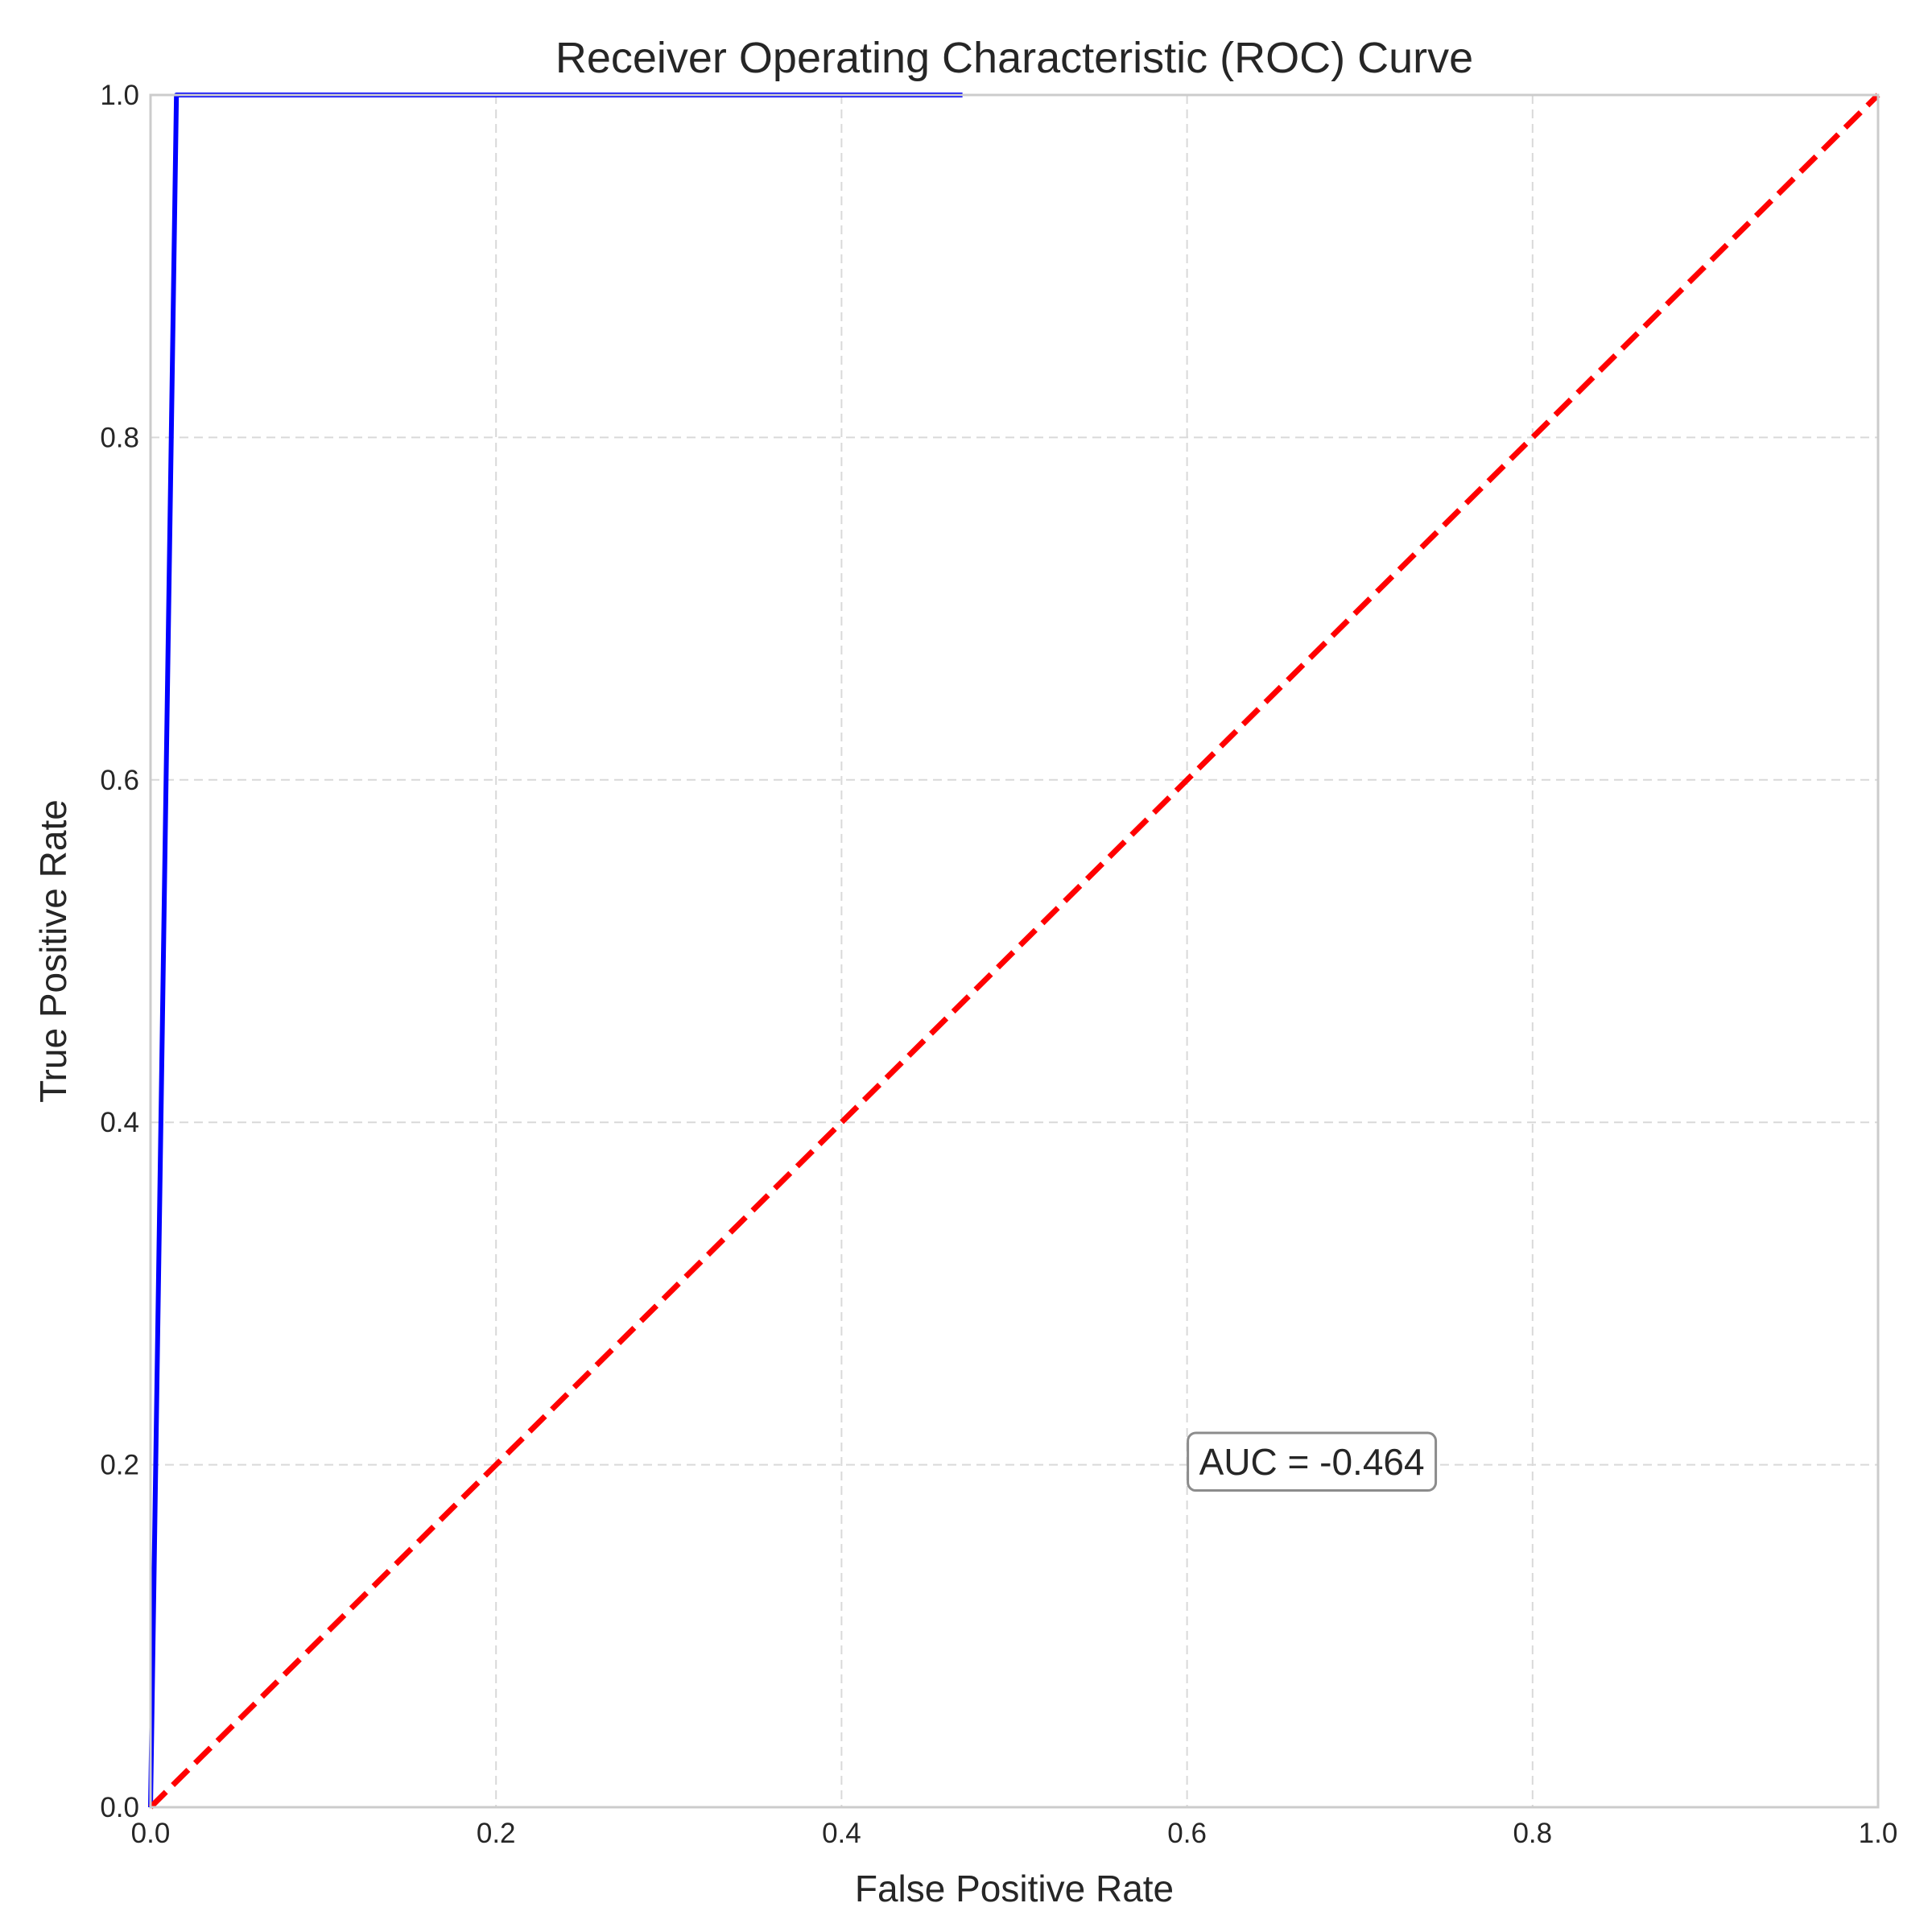  Describe the element at coordinates (1014, 1888) in the screenshot. I see `x-axis-label: False Positive Rate` at that location.